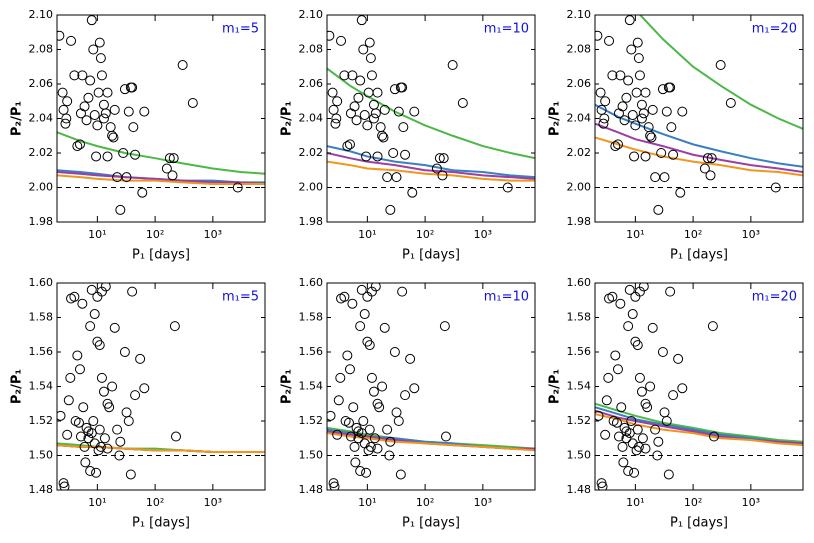 This screenshot has width=814, height=543. I want to click on y-tick-label: 2.10, so click(579, 14).